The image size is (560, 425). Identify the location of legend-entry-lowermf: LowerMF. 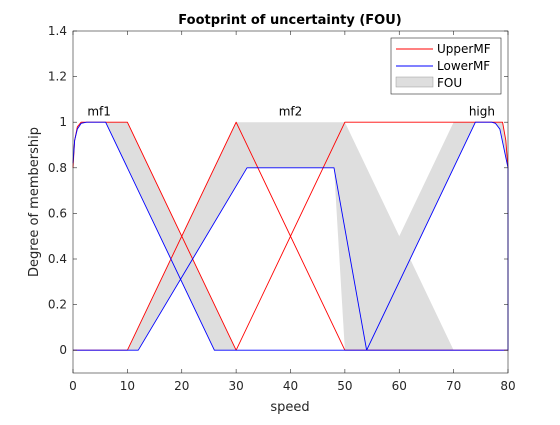
(463, 66).